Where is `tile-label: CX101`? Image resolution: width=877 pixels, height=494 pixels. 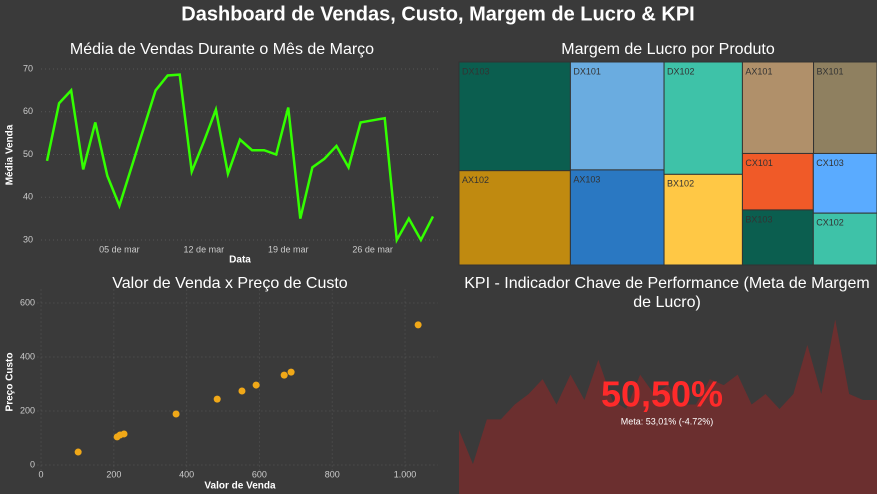 tile-label: CX101 is located at coordinates (759, 163).